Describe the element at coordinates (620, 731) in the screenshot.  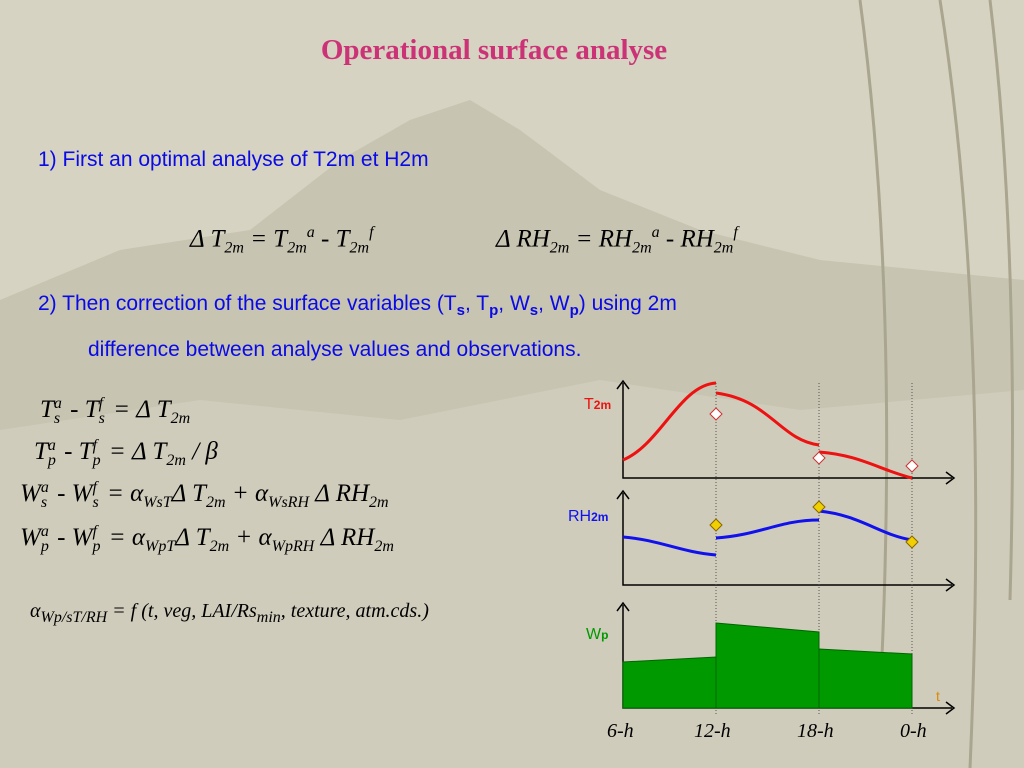
I see `time-label: 6-h` at that location.